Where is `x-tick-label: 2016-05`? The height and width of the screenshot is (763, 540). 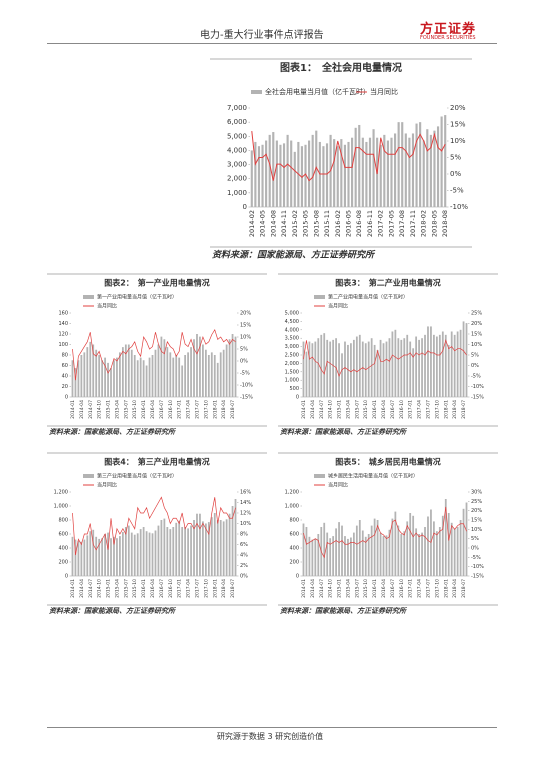 x-tick-label: 2016-05 is located at coordinates (349, 223).